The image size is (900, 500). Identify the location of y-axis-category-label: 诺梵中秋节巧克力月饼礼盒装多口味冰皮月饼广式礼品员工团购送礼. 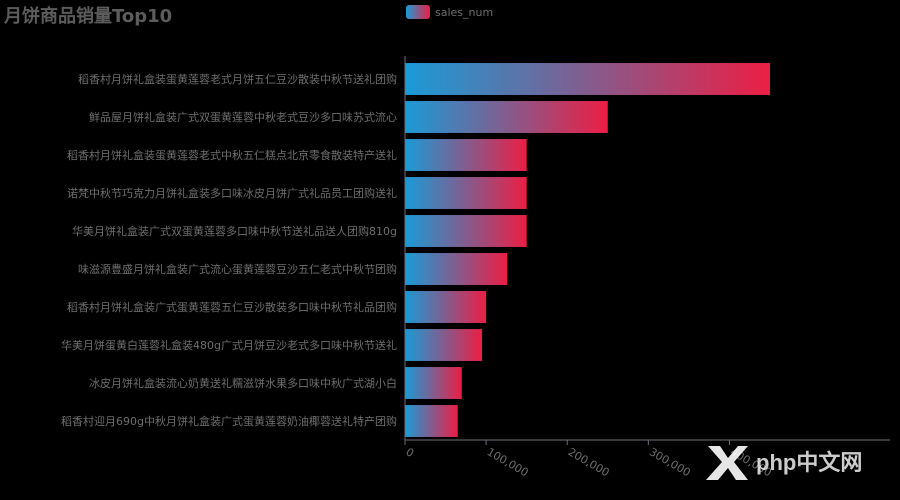
(232, 193).